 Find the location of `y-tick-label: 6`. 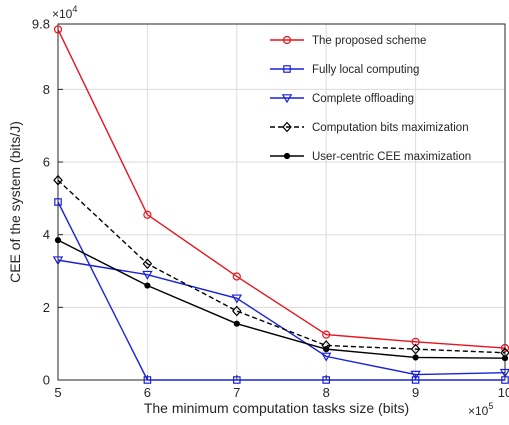

y-tick-label: 6 is located at coordinates (46, 162).